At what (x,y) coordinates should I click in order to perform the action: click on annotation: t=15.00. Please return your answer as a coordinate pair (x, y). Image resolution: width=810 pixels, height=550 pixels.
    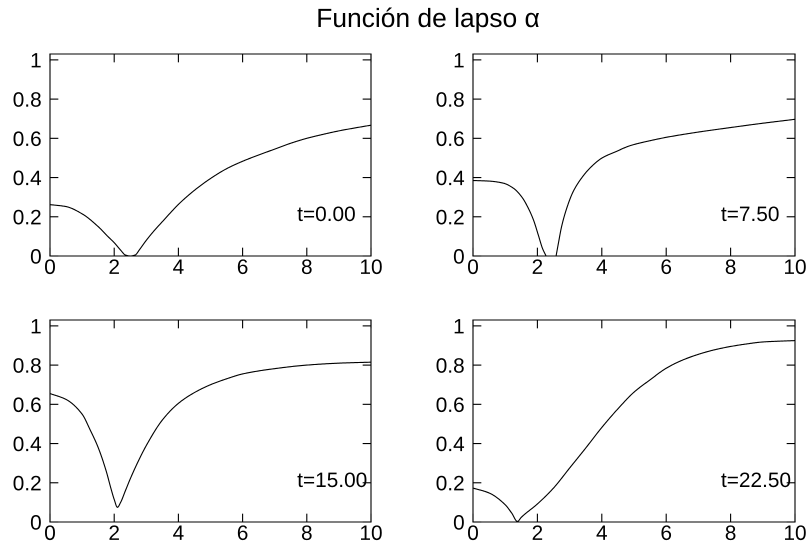
    Looking at the image, I should click on (331, 480).